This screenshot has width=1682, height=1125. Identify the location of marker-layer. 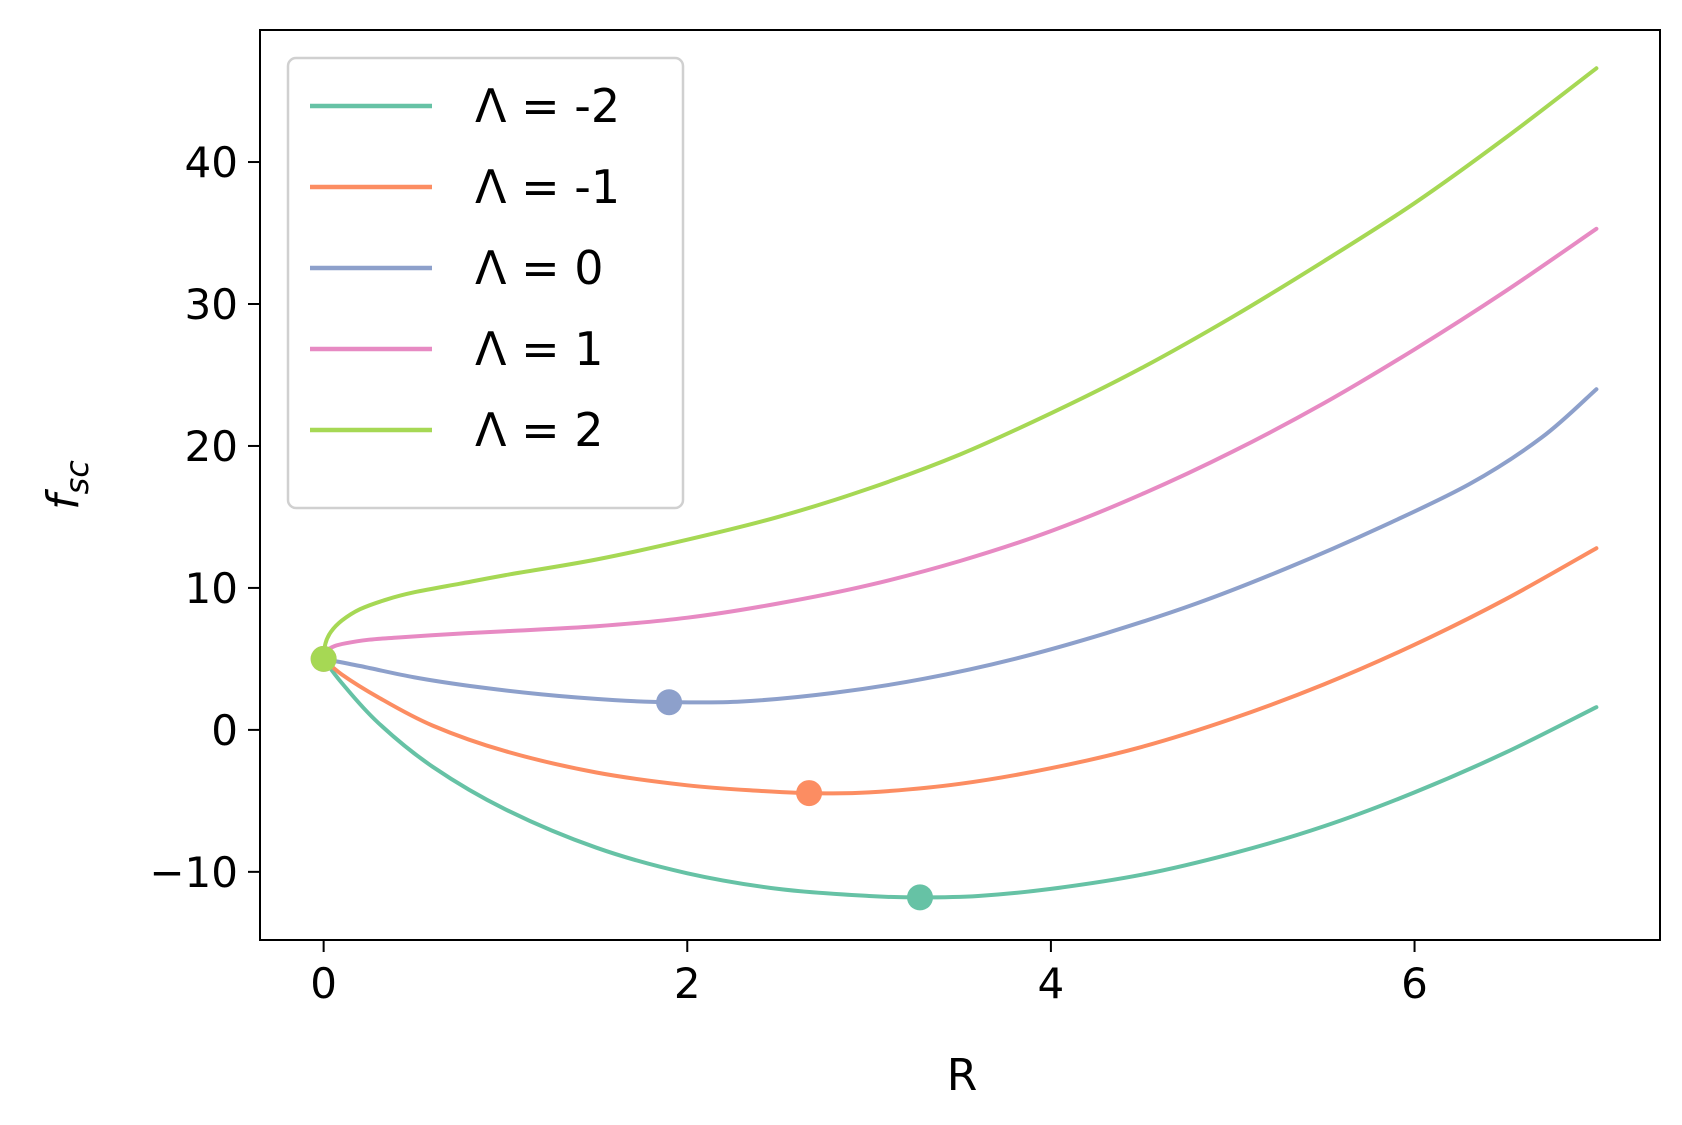
(621, 778).